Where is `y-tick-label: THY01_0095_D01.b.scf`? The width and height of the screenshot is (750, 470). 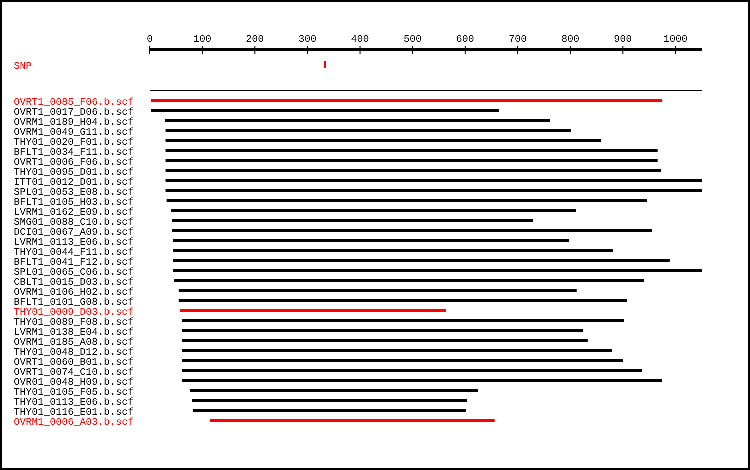 y-tick-label: THY01_0095_D01.b.scf is located at coordinates (74, 173).